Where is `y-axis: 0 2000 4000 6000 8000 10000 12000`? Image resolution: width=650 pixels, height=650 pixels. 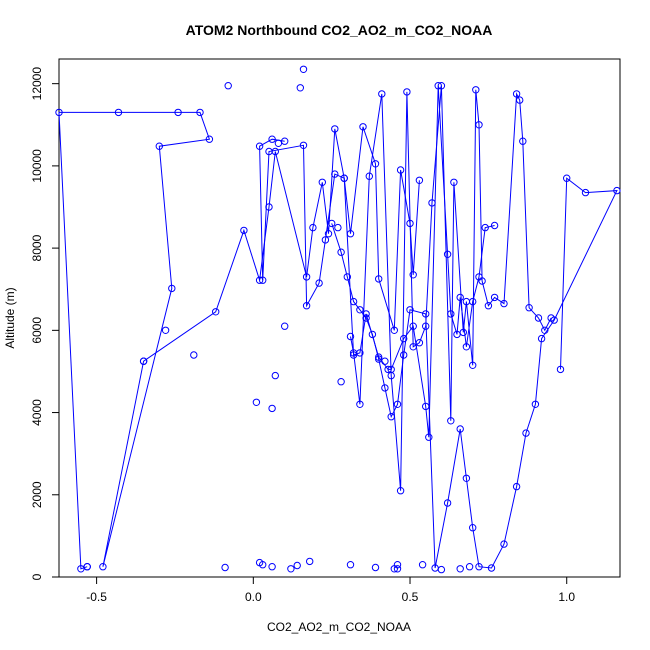 y-axis: 0 2000 4000 6000 8000 10000 12000 is located at coordinates (44, 323).